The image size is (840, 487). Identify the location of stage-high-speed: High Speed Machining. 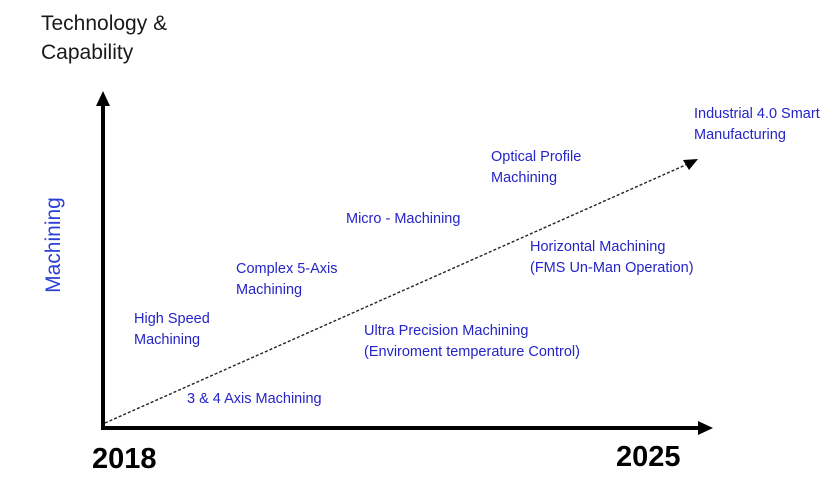
(172, 329).